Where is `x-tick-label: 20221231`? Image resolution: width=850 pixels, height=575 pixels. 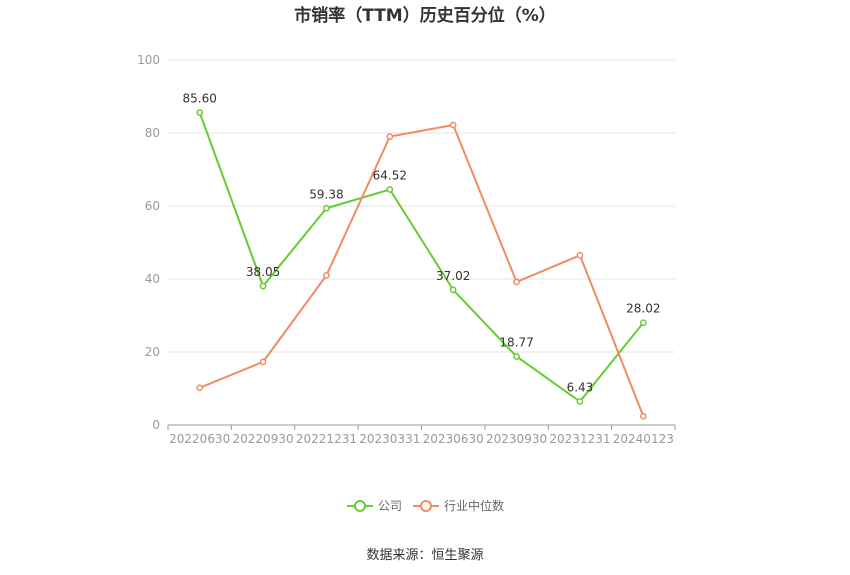
x-tick-label: 20221231 is located at coordinates (326, 439).